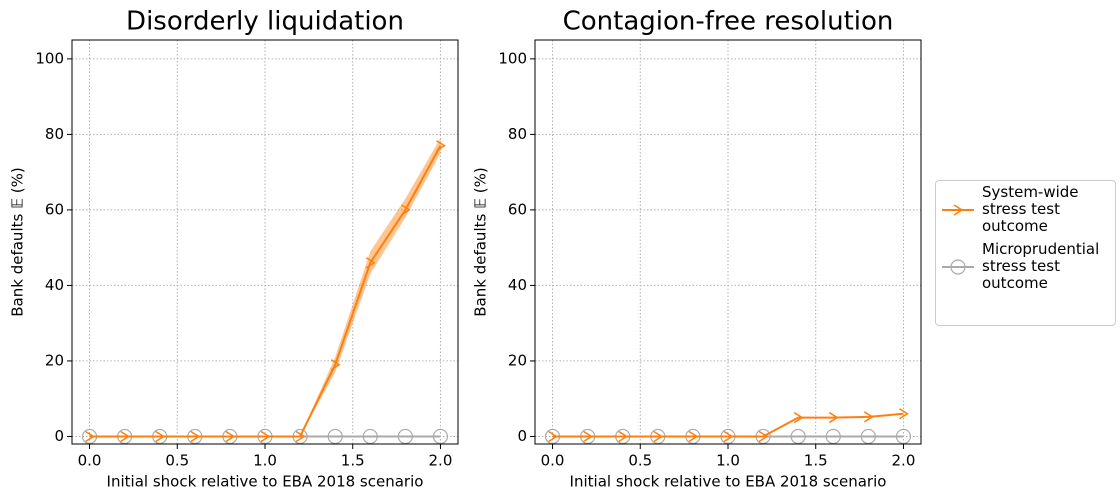 The width and height of the screenshot is (1120, 493). Describe the element at coordinates (728, 425) in the screenshot. I see `line` at that location.